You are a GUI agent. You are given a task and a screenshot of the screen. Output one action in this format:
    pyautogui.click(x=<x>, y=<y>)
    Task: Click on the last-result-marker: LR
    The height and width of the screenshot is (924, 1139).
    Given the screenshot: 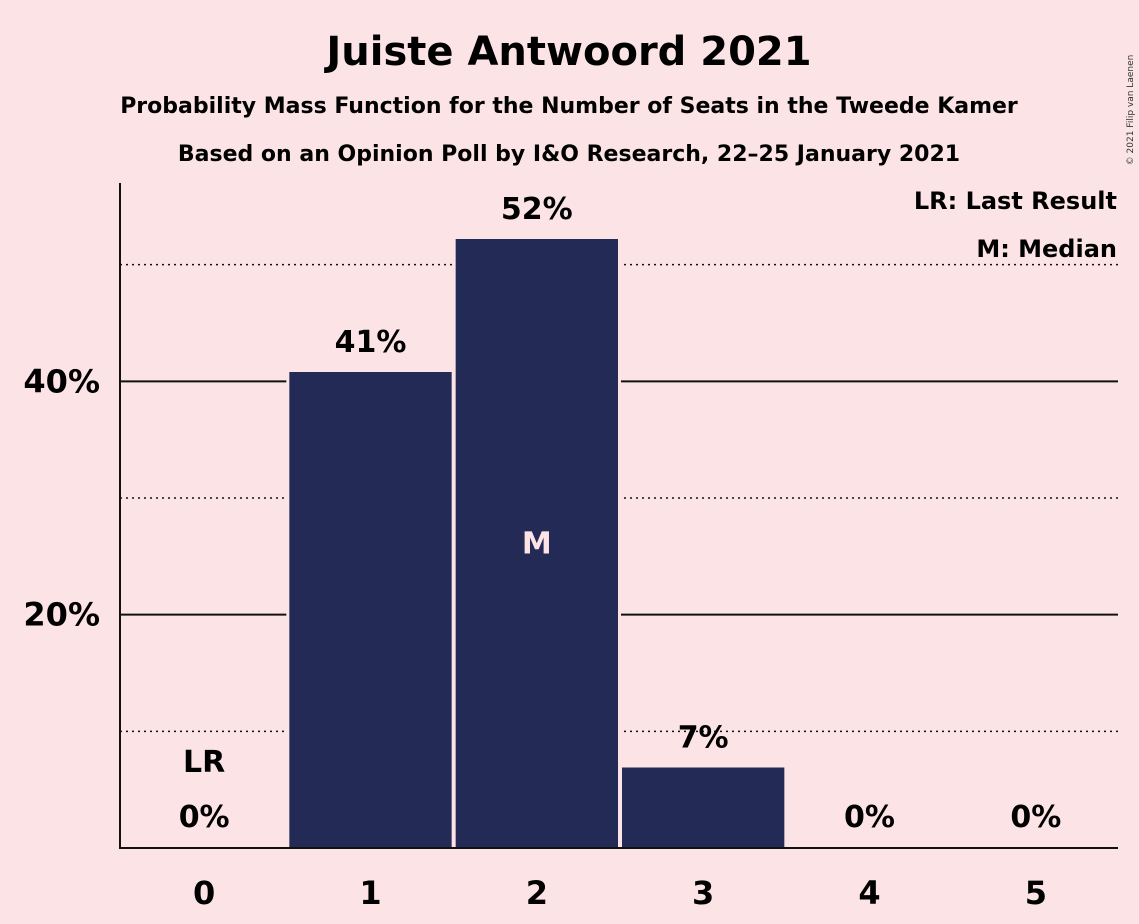 What is the action you would take?
    pyautogui.click(x=204, y=762)
    